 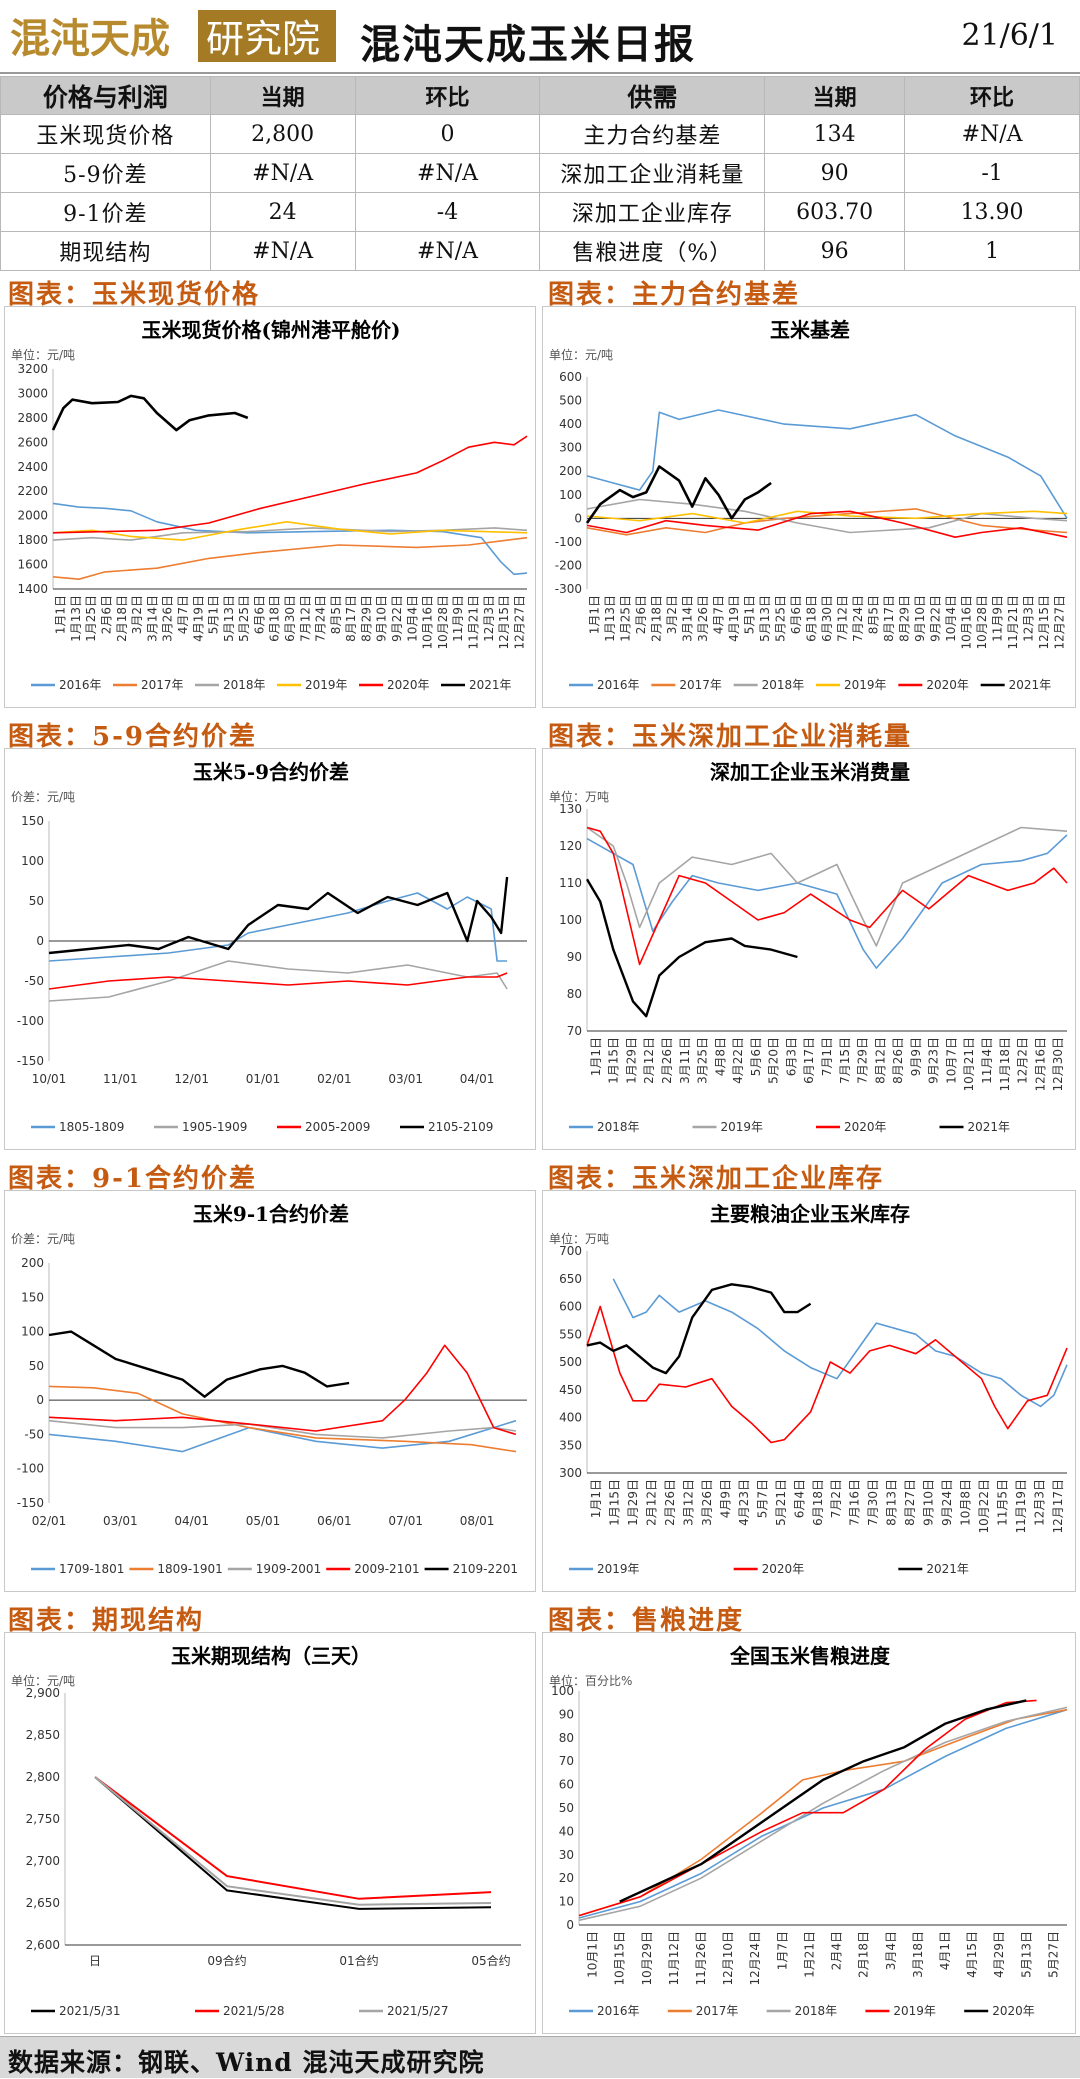 What do you see at coordinates (835, 173) in the screenshot?
I see `table-cell: 90` at bounding box center [835, 173].